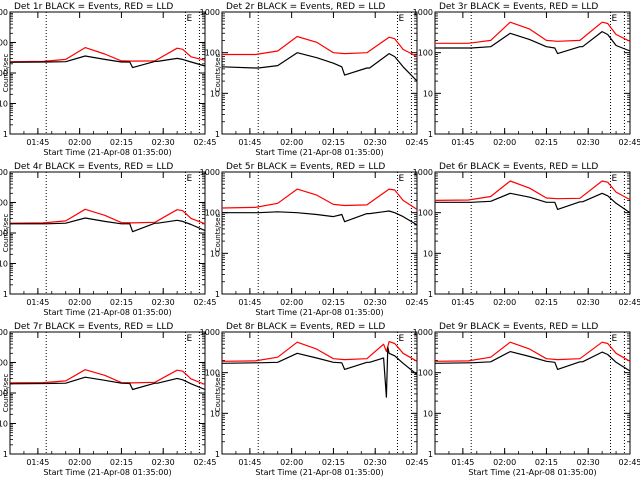 Image resolution: width=640 pixels, height=480 pixels. Describe the element at coordinates (93, 7) in the screenshot. I see `panel-title: Det 1r BLACK = Events, RED = LLD` at that location.